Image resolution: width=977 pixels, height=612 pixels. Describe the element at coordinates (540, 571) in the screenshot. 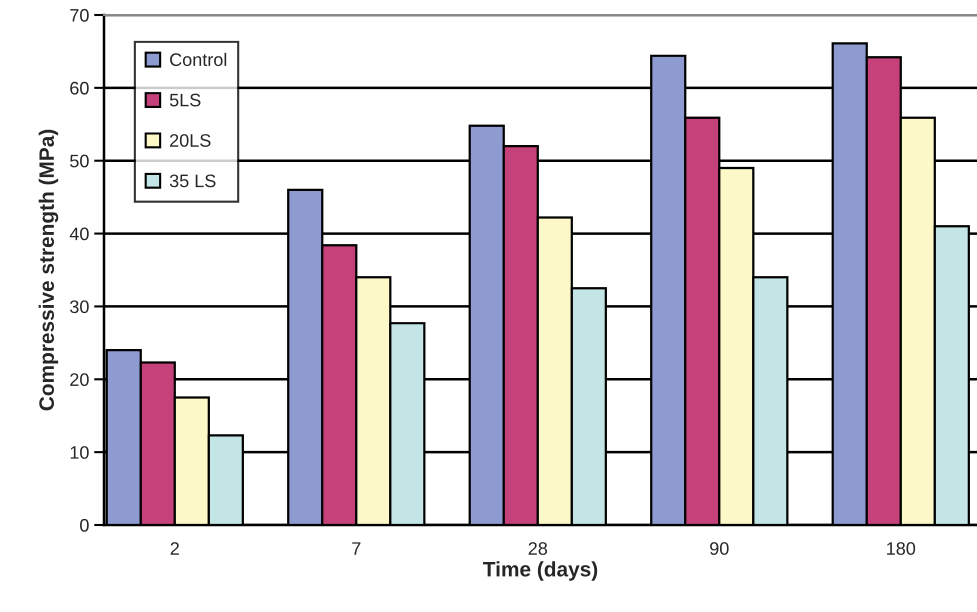

I see `x-axis-title: Time (days)` at that location.